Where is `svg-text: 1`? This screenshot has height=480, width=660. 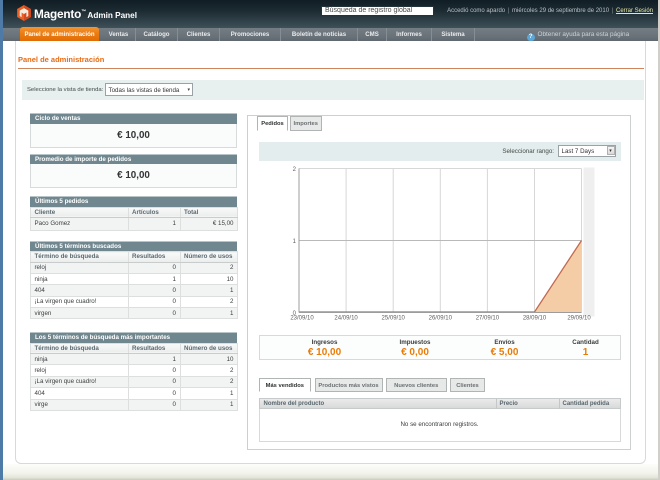
svg-text: 1 is located at coordinates (295, 242).